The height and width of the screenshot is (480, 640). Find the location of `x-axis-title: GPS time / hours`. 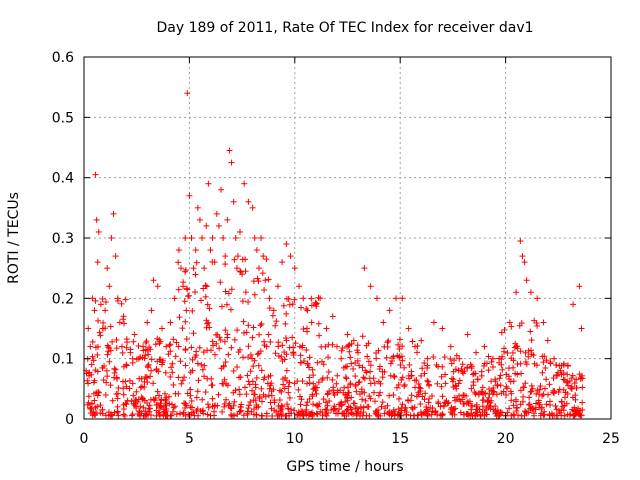

x-axis-title: GPS time / hours is located at coordinates (344, 467).